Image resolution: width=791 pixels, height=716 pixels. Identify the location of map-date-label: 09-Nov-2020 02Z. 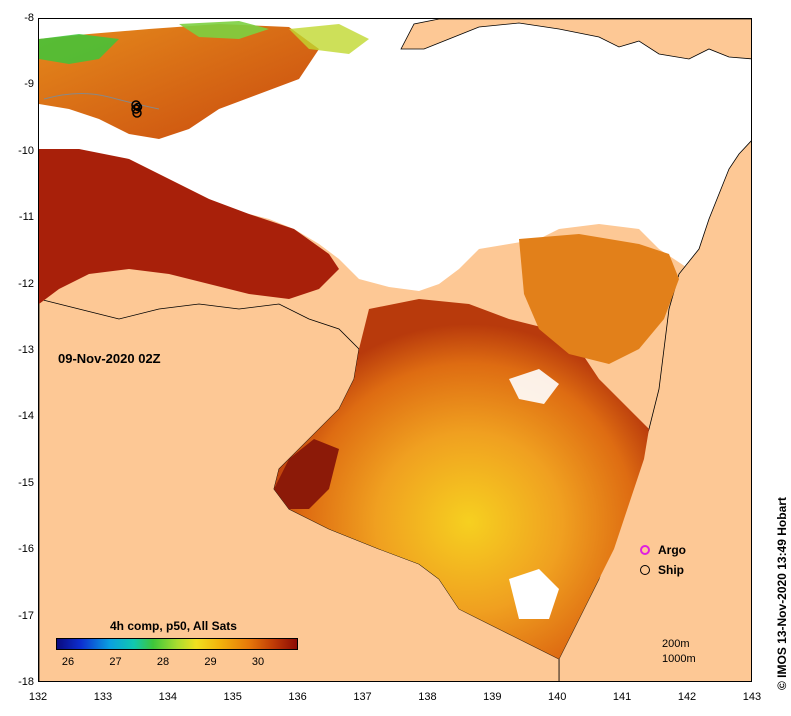
(109, 358).